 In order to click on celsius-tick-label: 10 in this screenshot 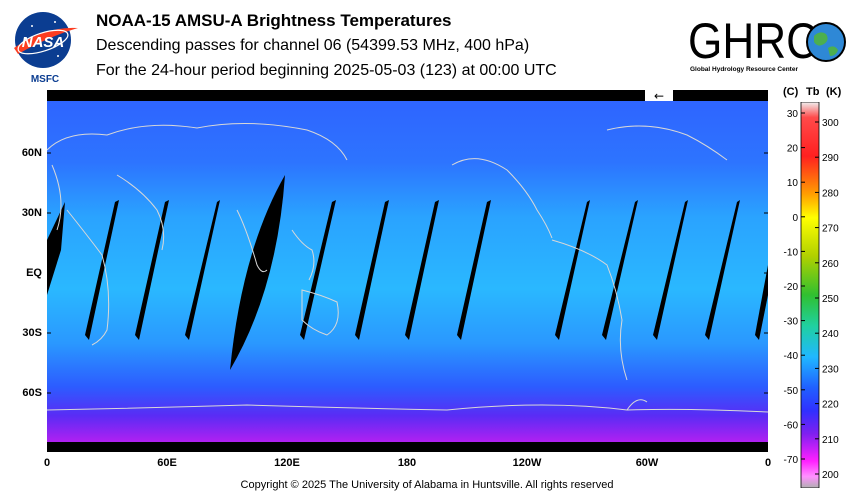, I will do `click(793, 183)`.